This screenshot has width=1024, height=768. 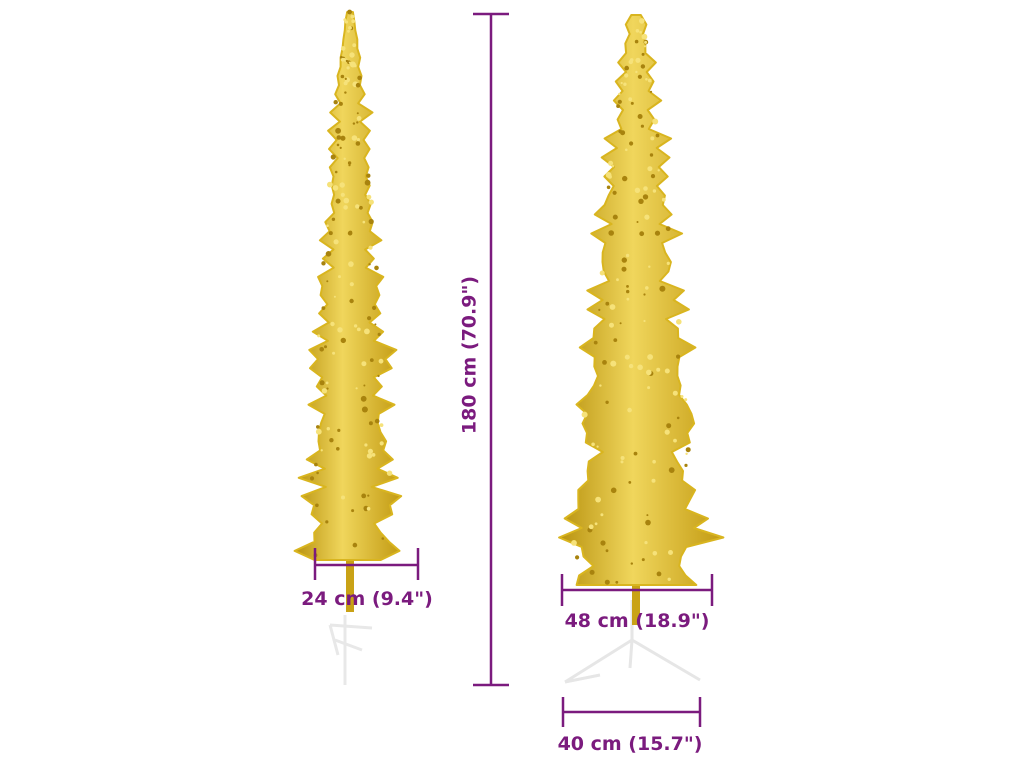 What do you see at coordinates (641, 300) in the screenshot?
I see `tree-foliage` at bounding box center [641, 300].